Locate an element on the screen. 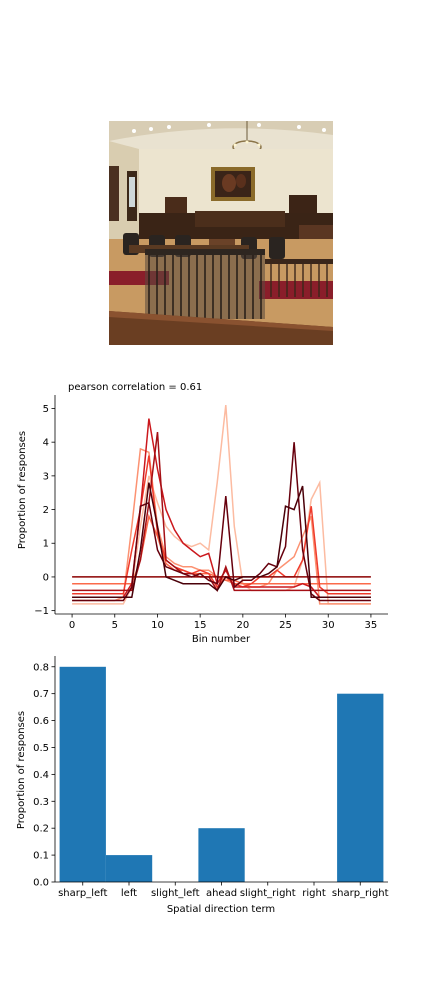 The image size is (432, 1008). x-tick-label: sharp_right is located at coordinates (360, 893).